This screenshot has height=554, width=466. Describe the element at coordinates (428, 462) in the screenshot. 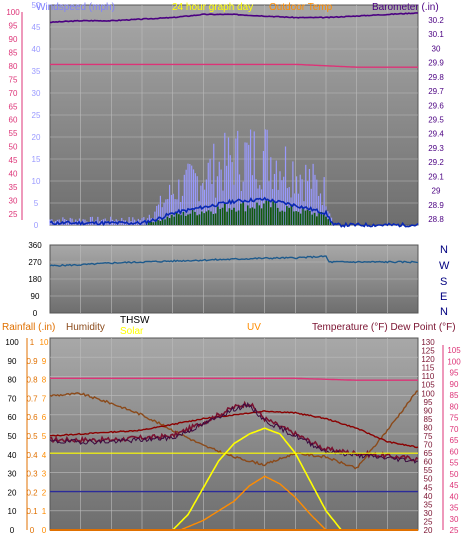

I see `temperature-axis-label: 60` at that location.